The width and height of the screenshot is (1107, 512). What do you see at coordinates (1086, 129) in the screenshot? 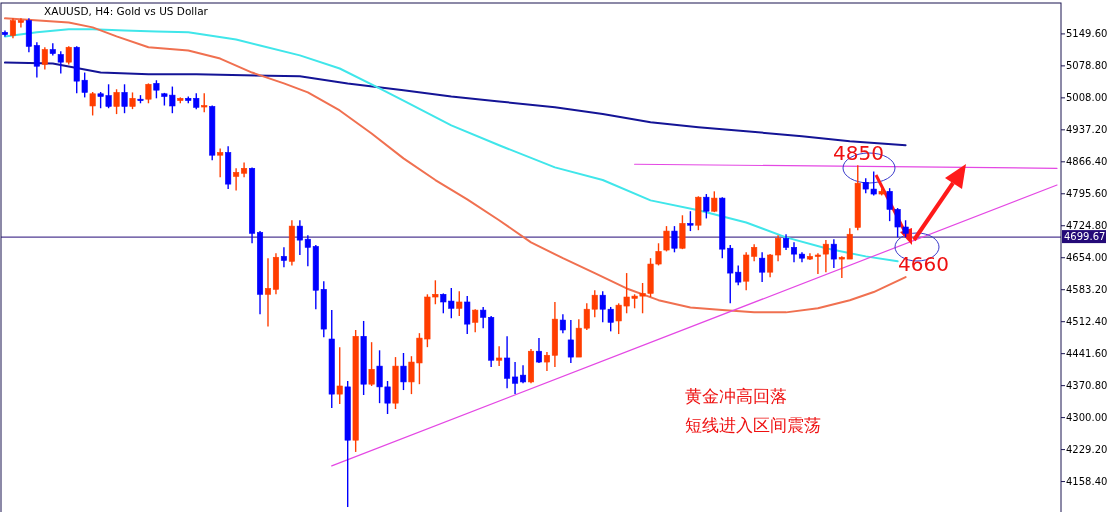
I see `y-tick-label: 4937.20` at bounding box center [1086, 129].